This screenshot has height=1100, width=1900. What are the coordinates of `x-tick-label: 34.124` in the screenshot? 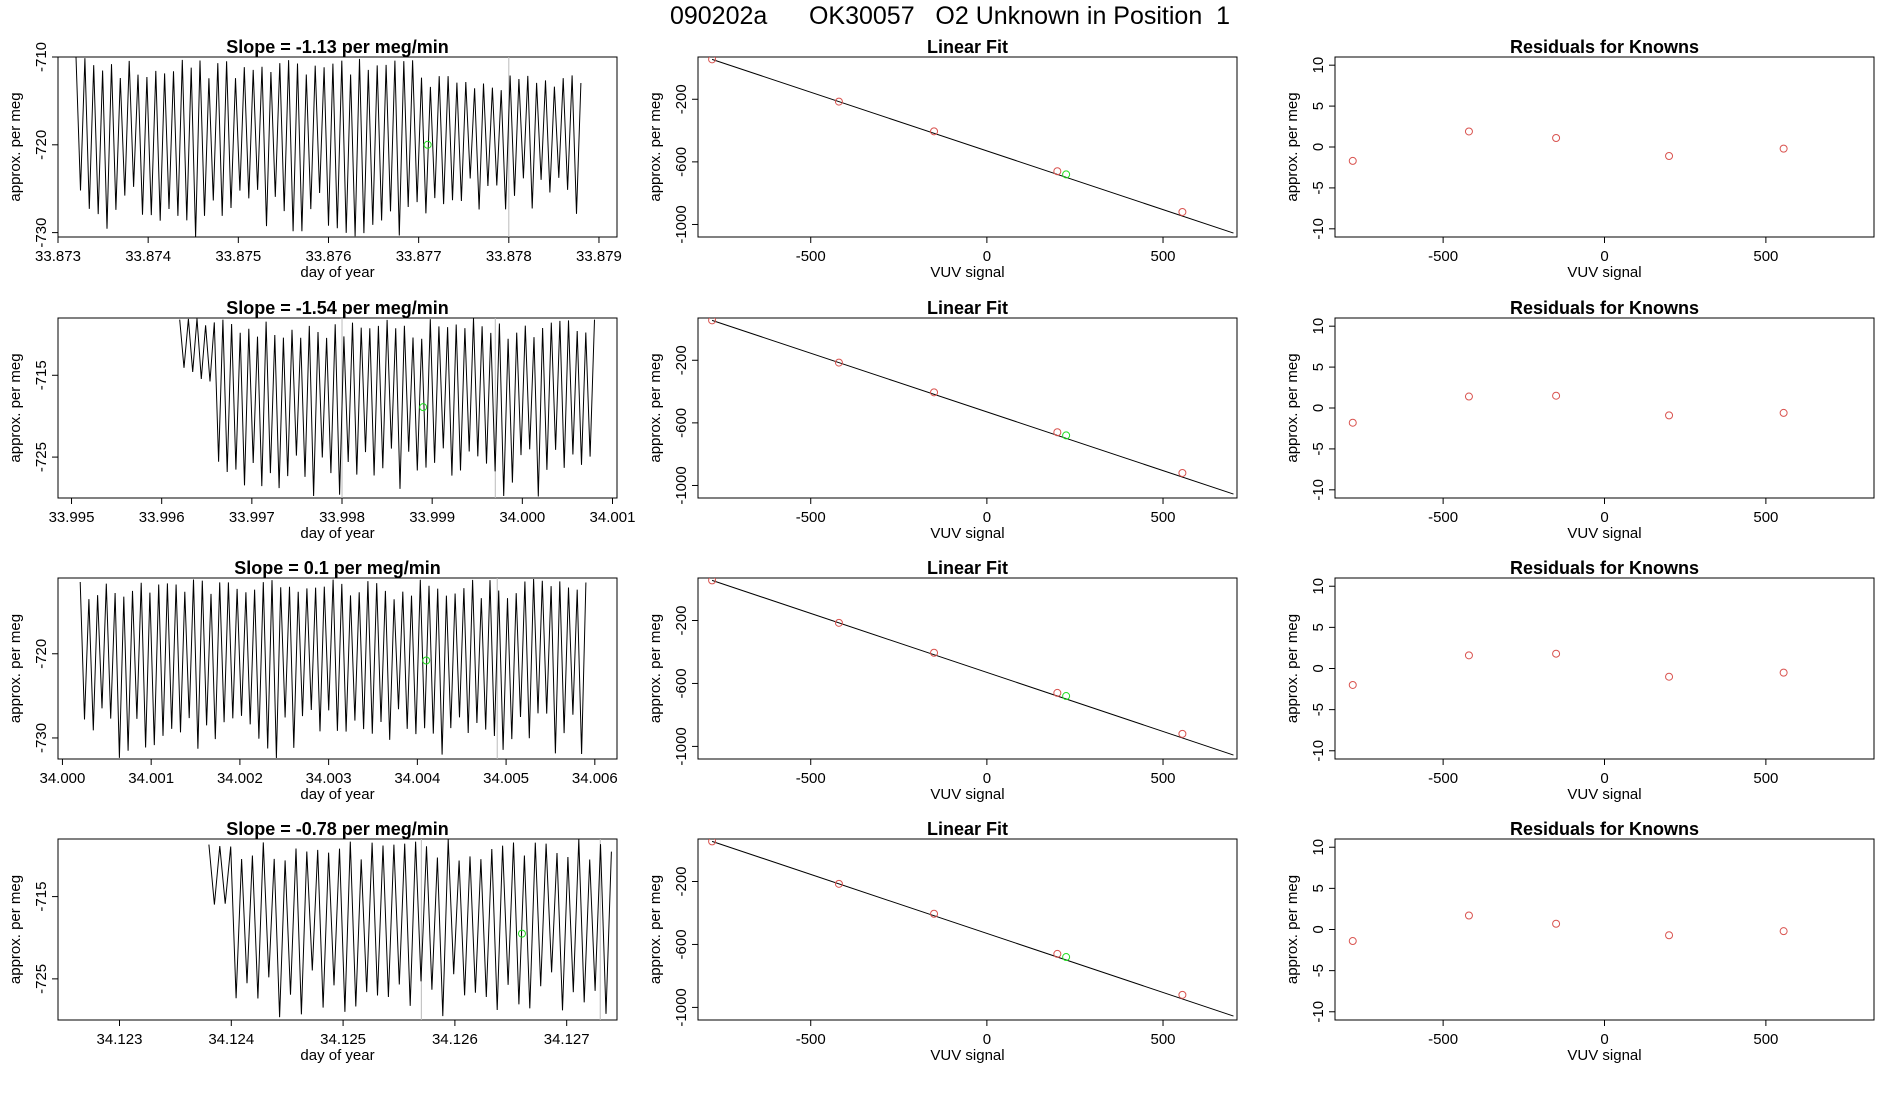 It's located at (231, 1039).